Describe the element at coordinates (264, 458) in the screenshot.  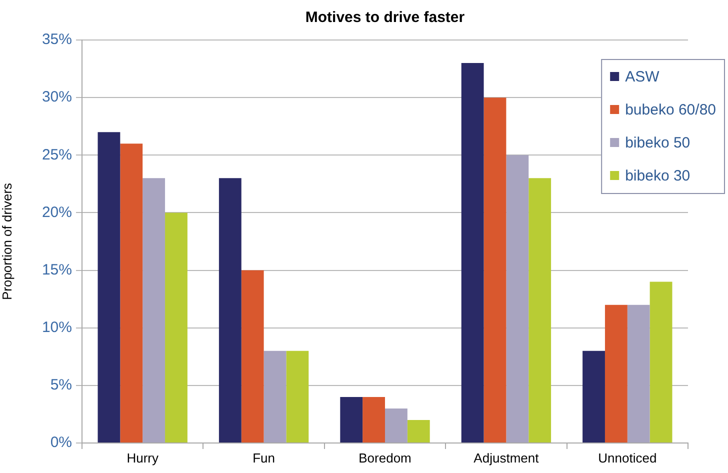
I see `x-tick-label: Fun` at that location.